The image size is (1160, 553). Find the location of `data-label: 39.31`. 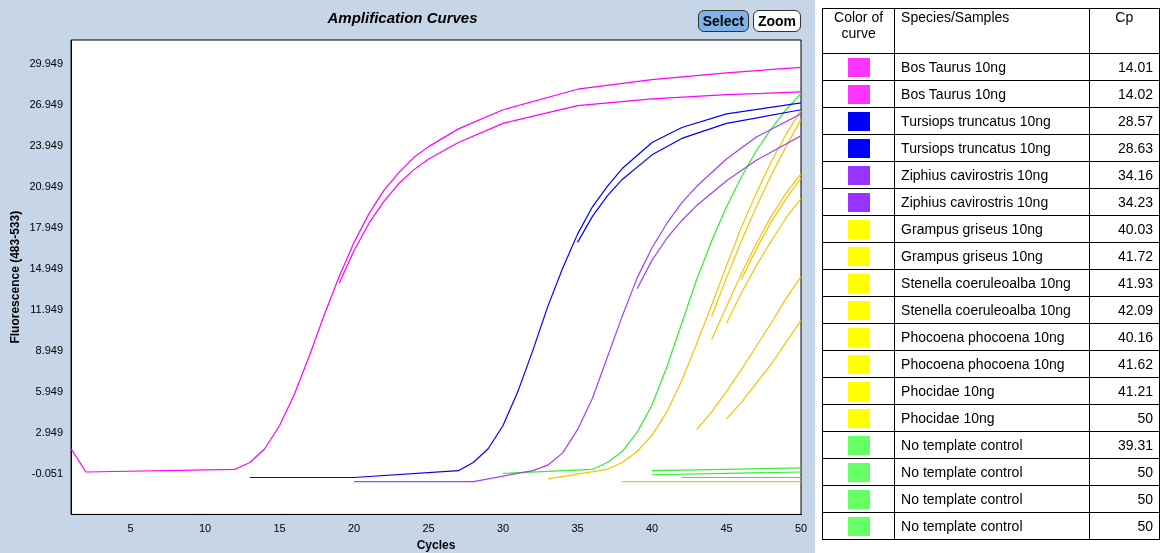

data-label: 39.31 is located at coordinates (1124, 445).